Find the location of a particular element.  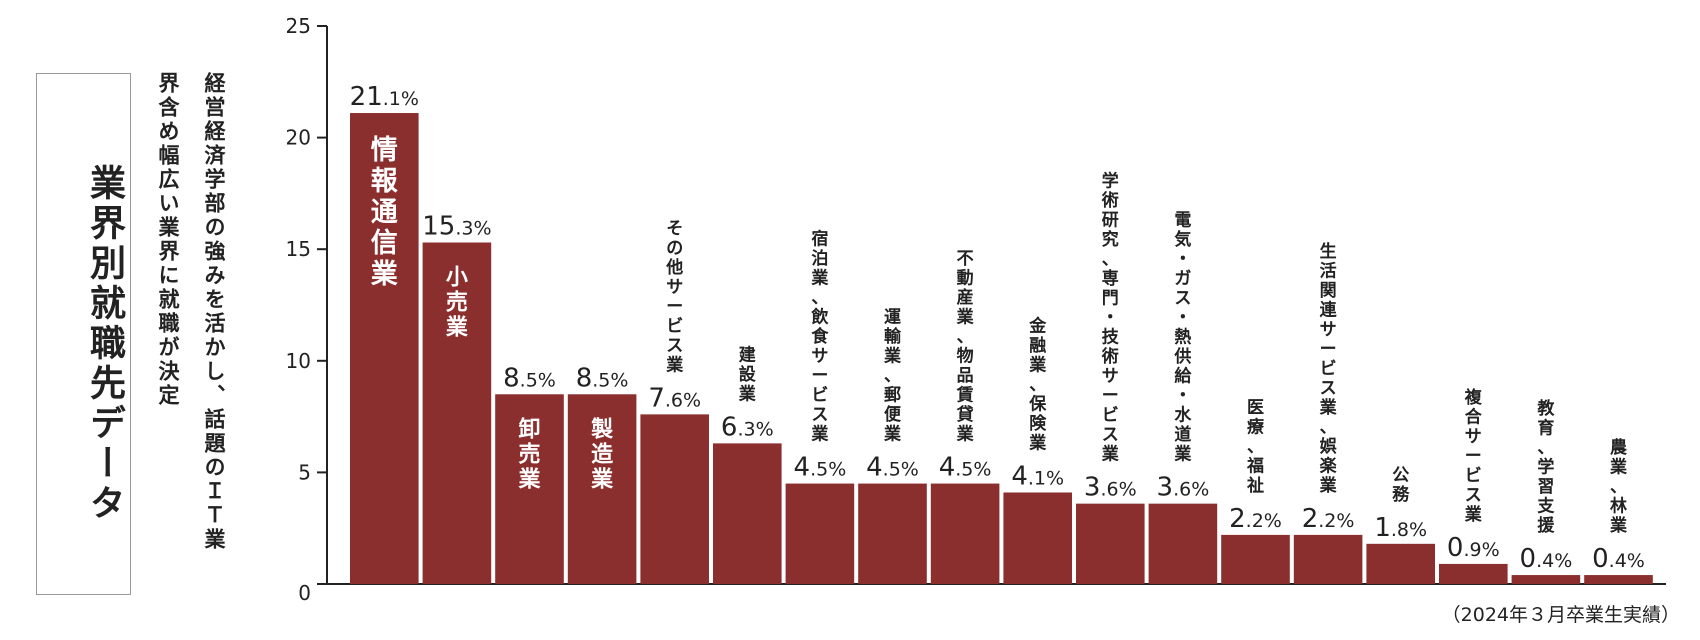

y-tick-label: 5 is located at coordinates (304, 472).